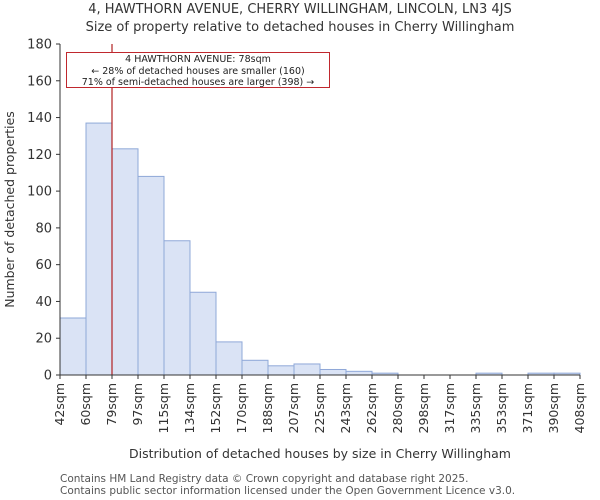 The image size is (600, 500). Describe the element at coordinates (151, 275) in the screenshot. I see `bar-97sqm` at that location.